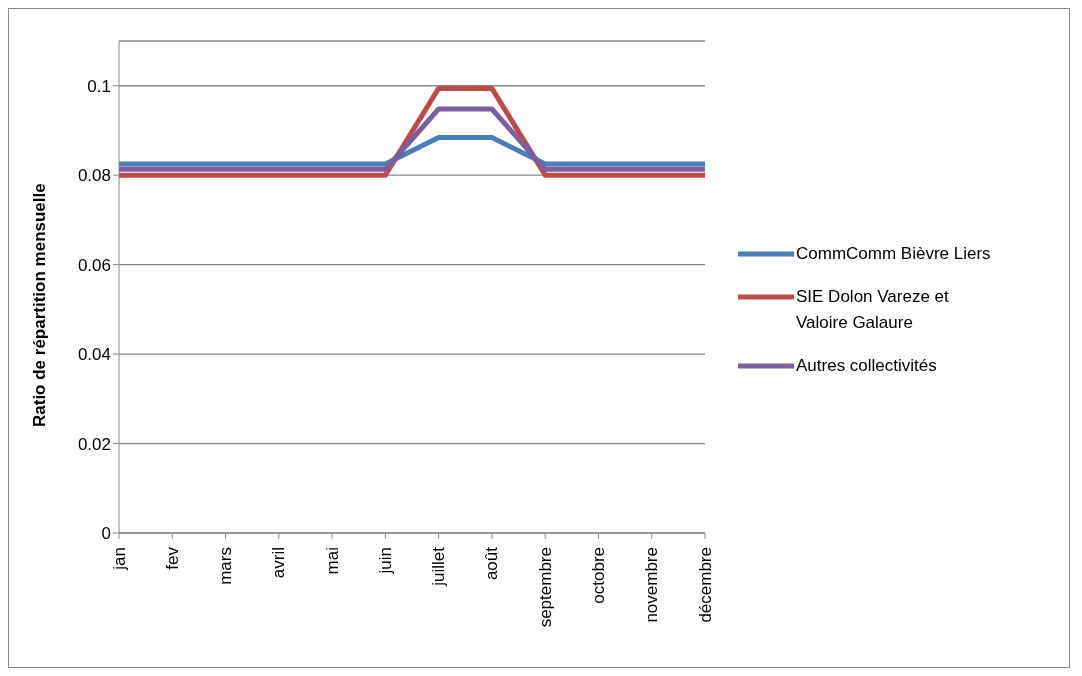 The width and height of the screenshot is (1082, 676). Describe the element at coordinates (226, 566) in the screenshot. I see `x-tick-label: mars` at that location.